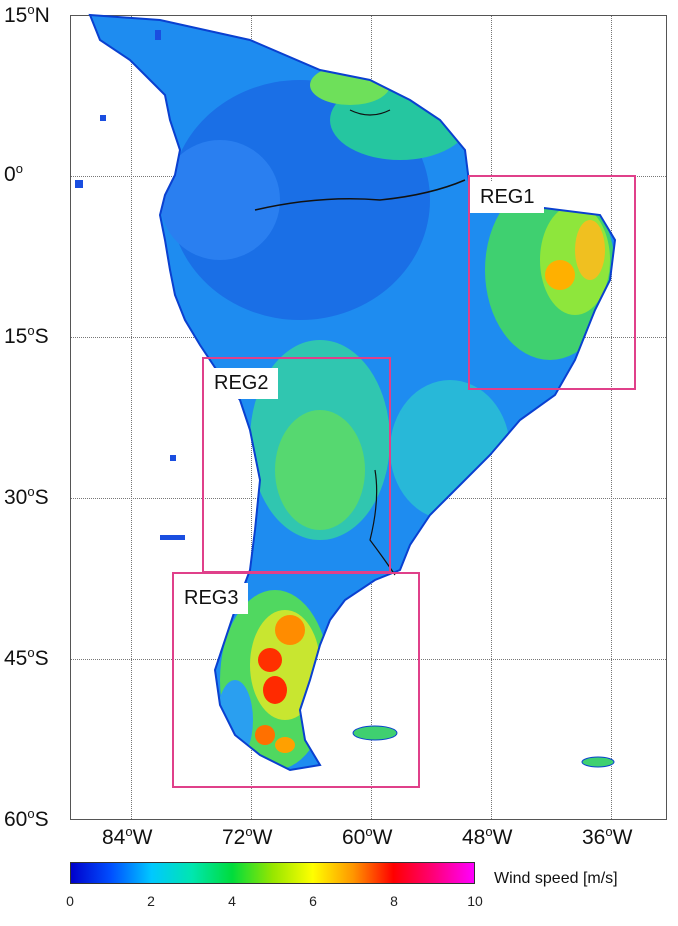 The width and height of the screenshot is (678, 926). What do you see at coordinates (247, 836) in the screenshot?
I see `lon-label-72w: 72oW` at bounding box center [247, 836].